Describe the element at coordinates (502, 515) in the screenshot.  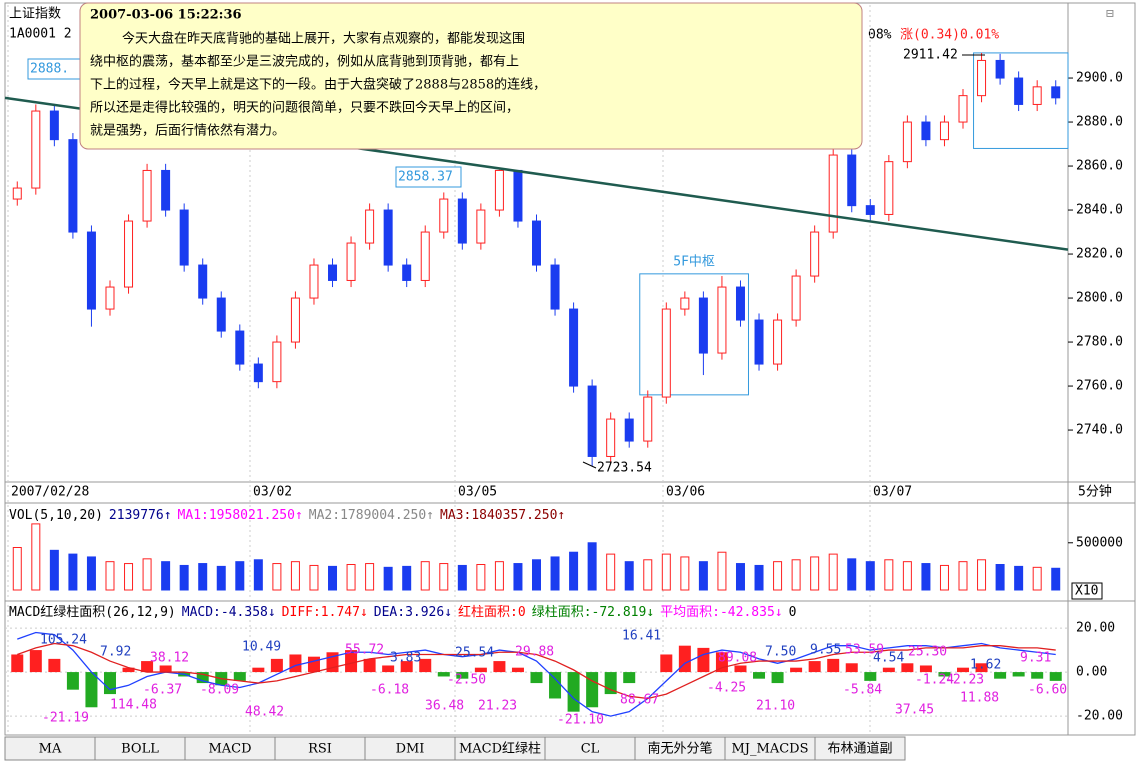
I see `header-part: MA3:1840357.250↑` at that location.